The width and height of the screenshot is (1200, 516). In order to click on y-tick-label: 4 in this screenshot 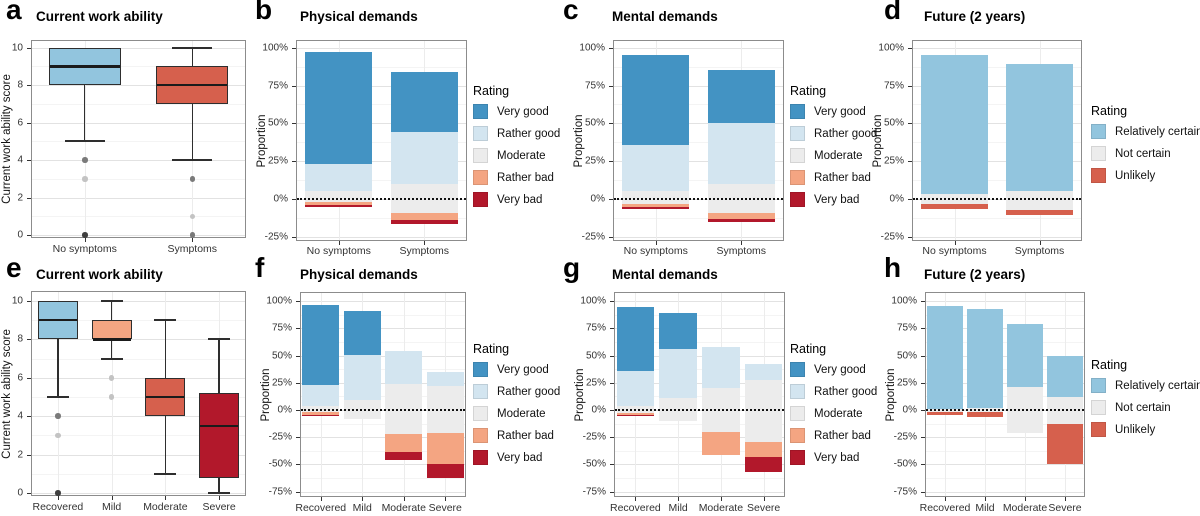, I will do `click(20, 160)`.